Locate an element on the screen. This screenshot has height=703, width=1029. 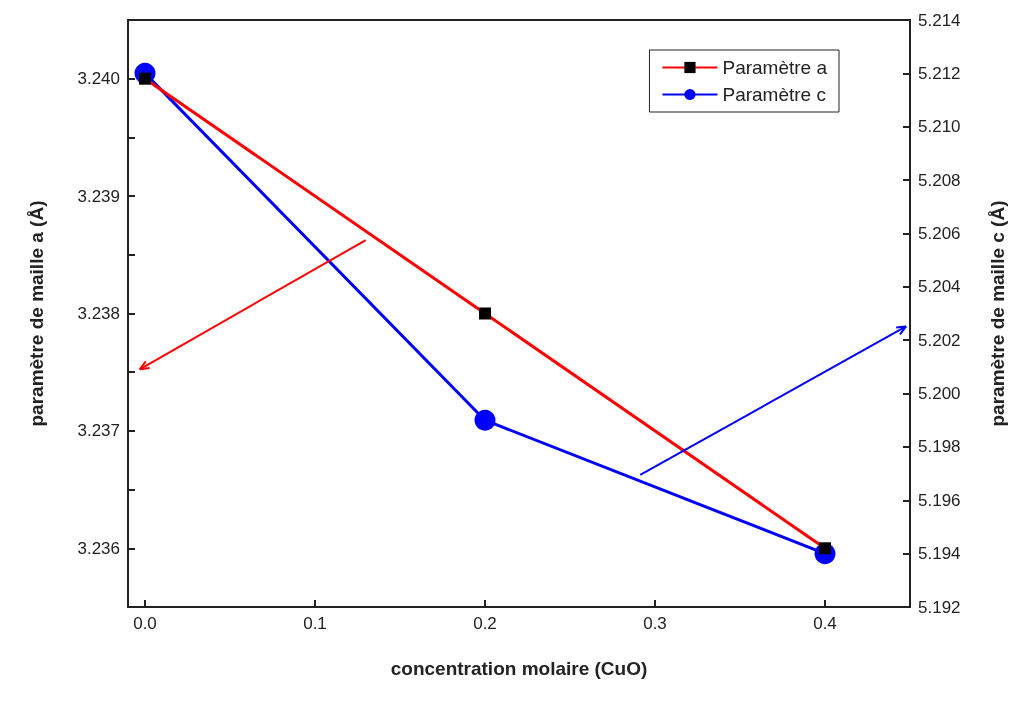
y-tick-label: 3.238 is located at coordinates (98, 313).